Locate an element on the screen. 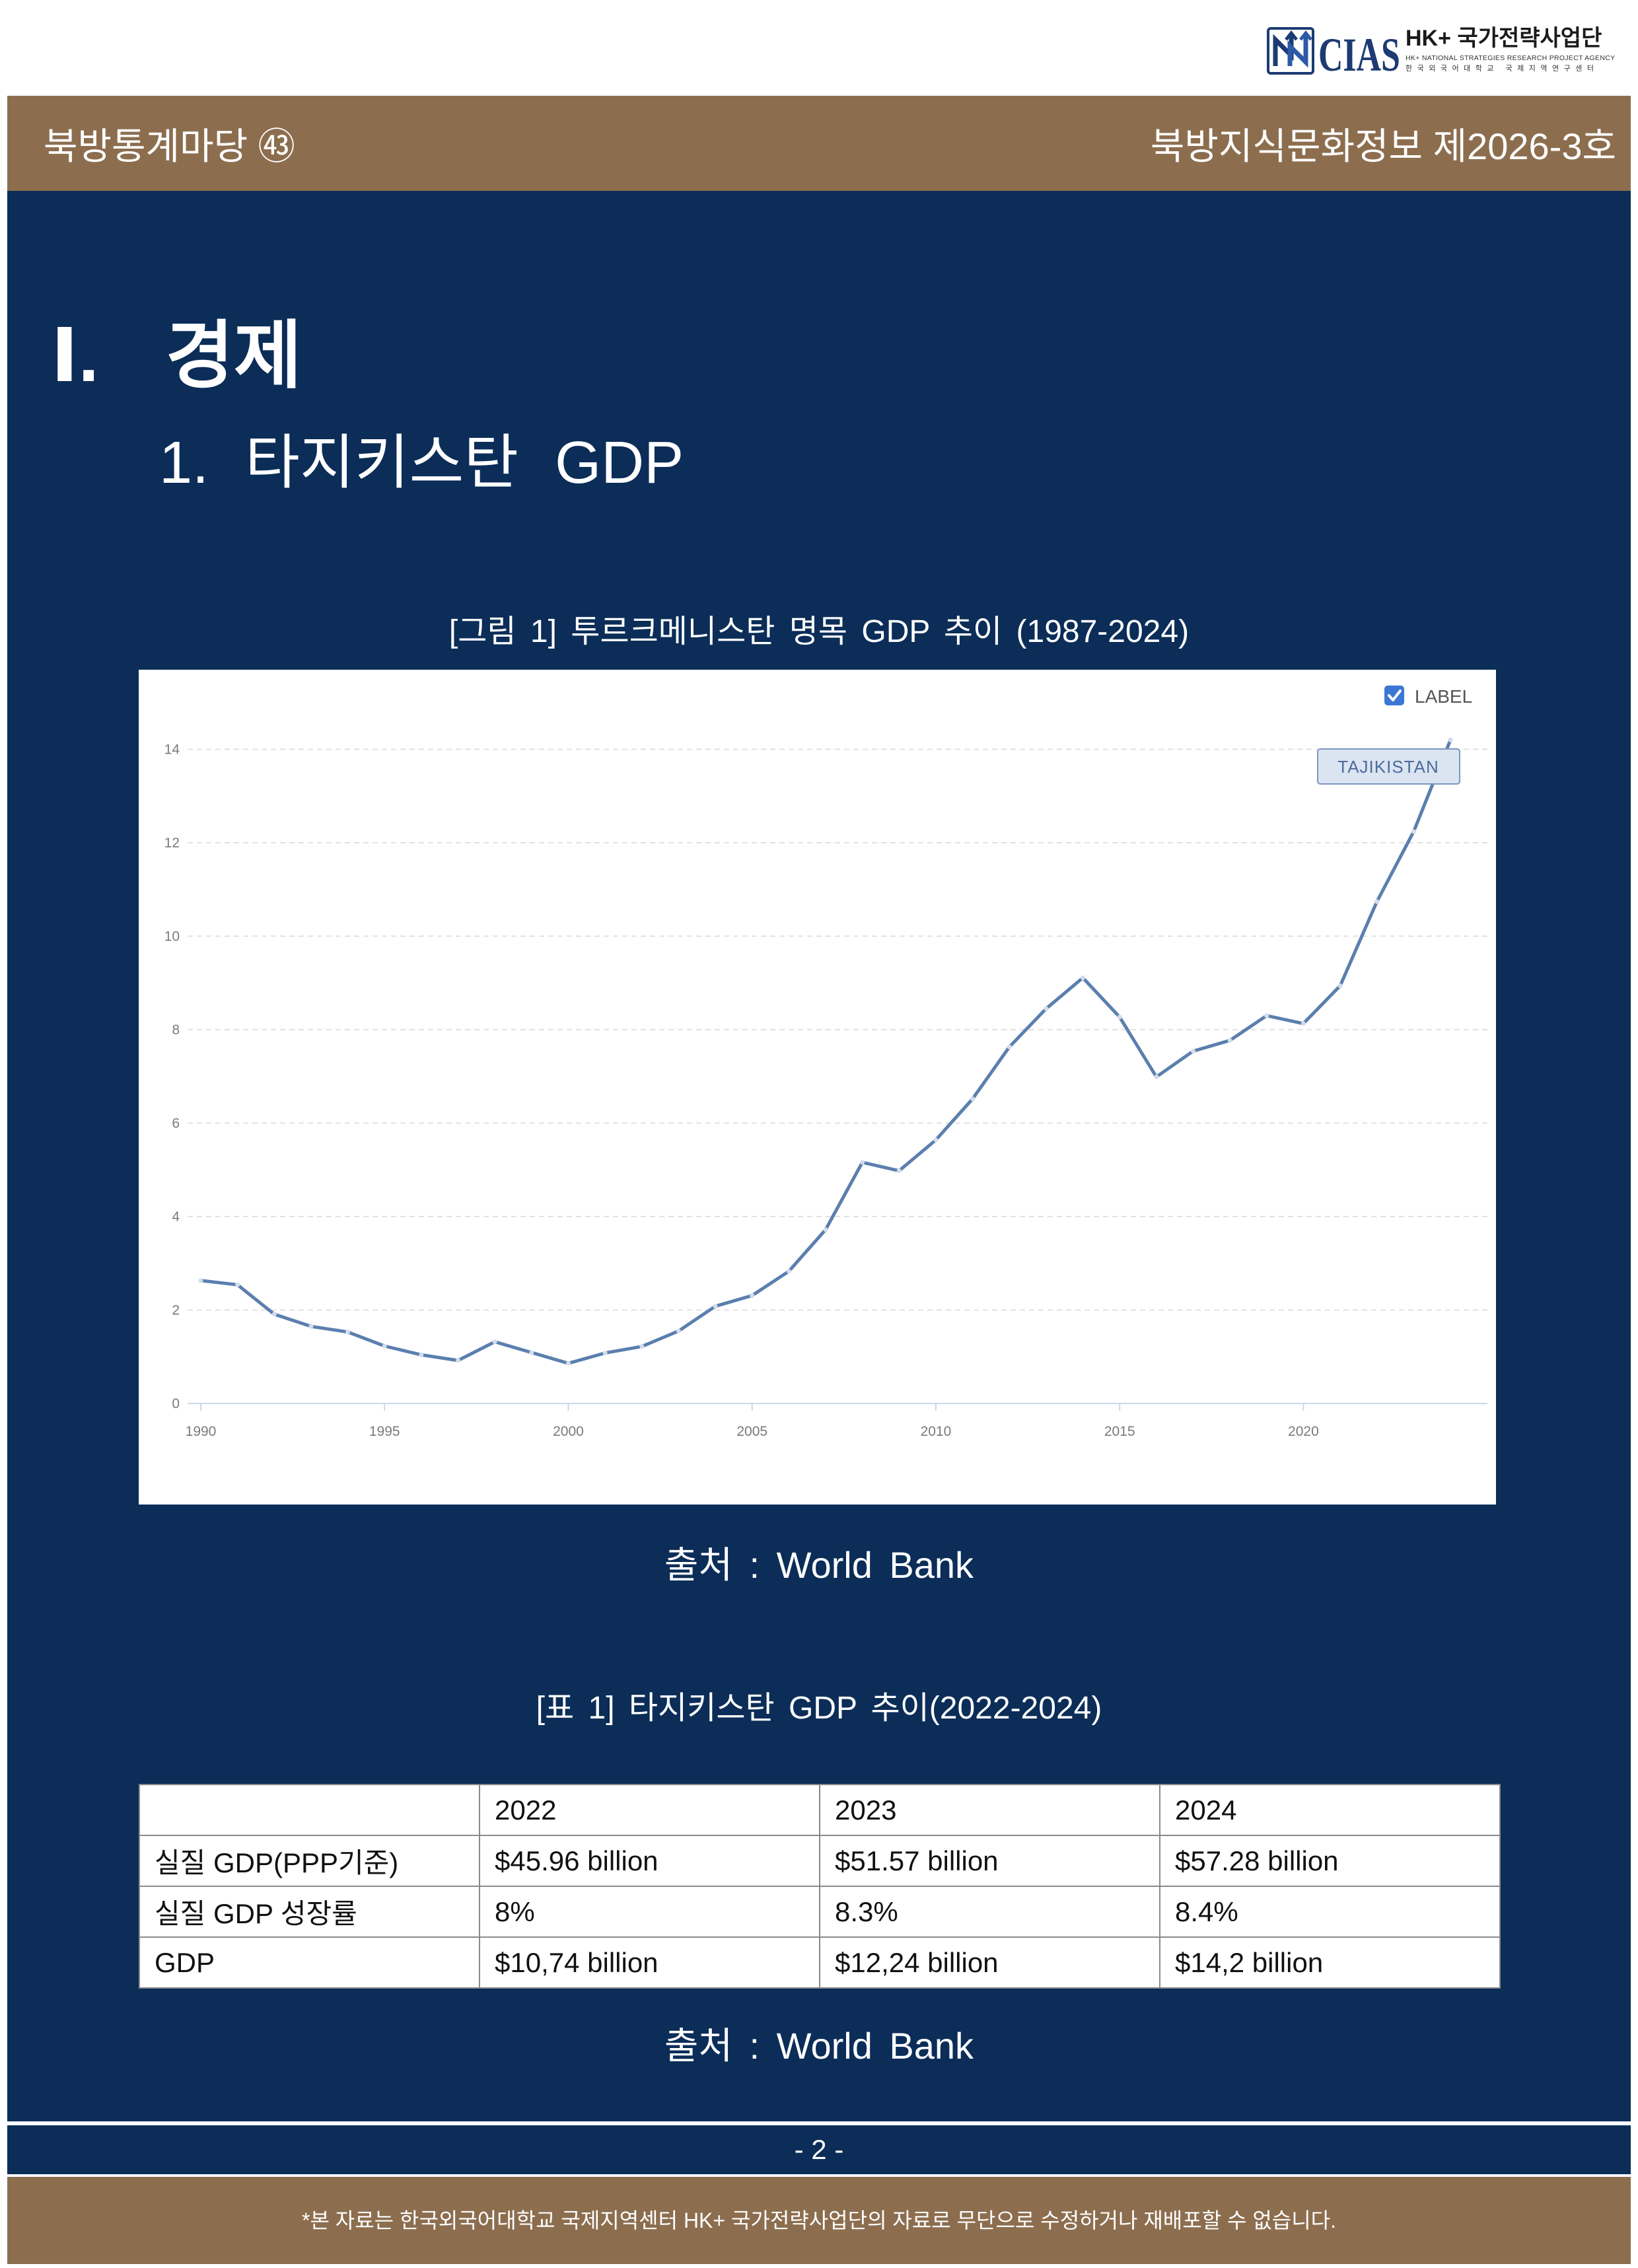  table-cell: $12,24 billion is located at coordinates (989, 1962).